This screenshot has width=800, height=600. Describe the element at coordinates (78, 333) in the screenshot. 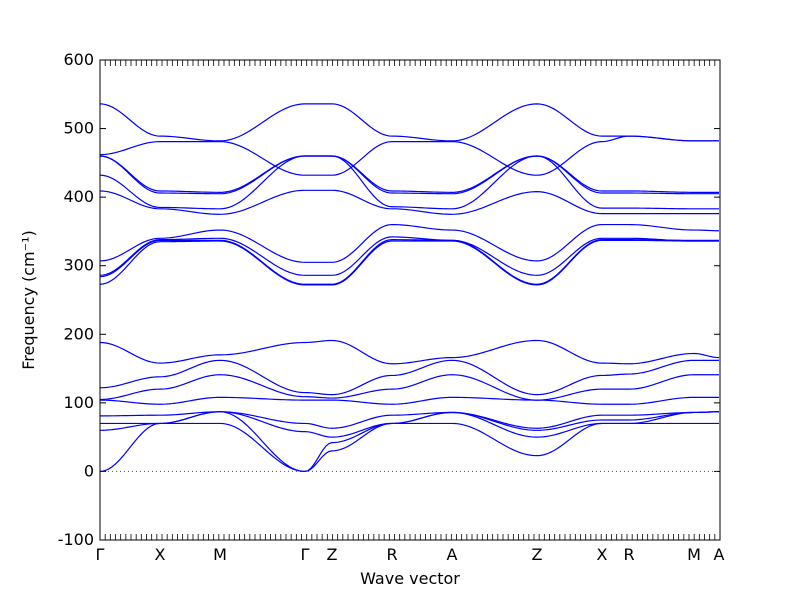

I see `y-tick-label: 200` at that location.